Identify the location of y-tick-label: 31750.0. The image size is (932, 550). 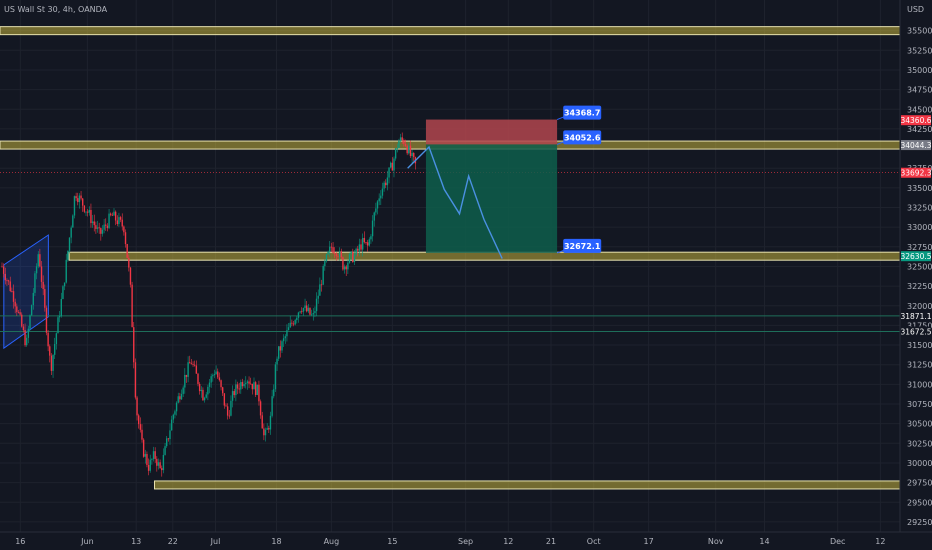
(919, 325).